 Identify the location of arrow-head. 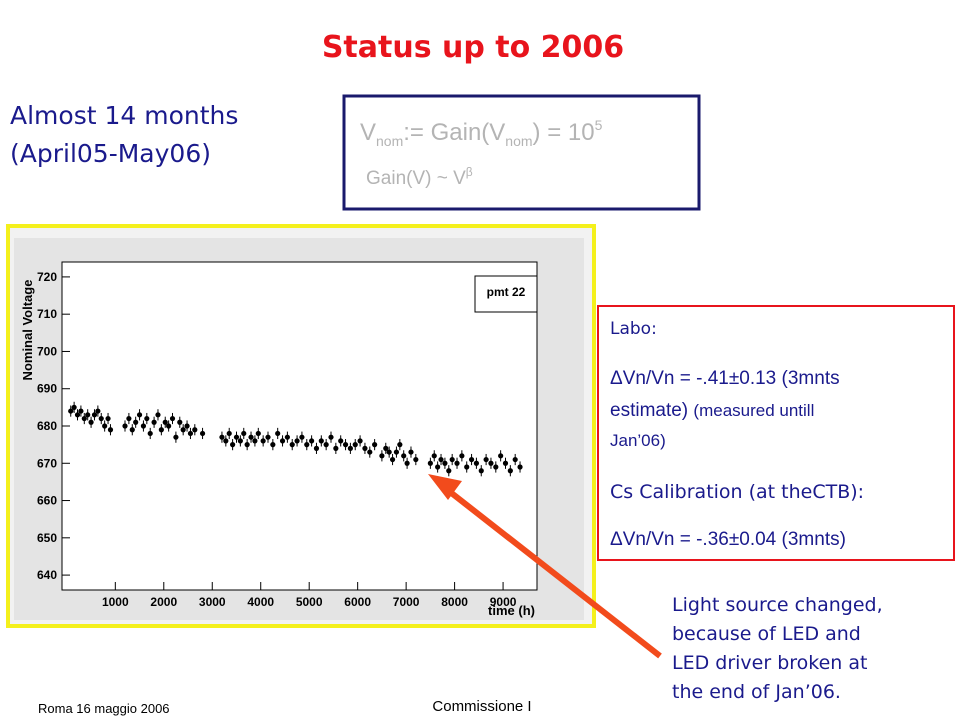
(445, 487).